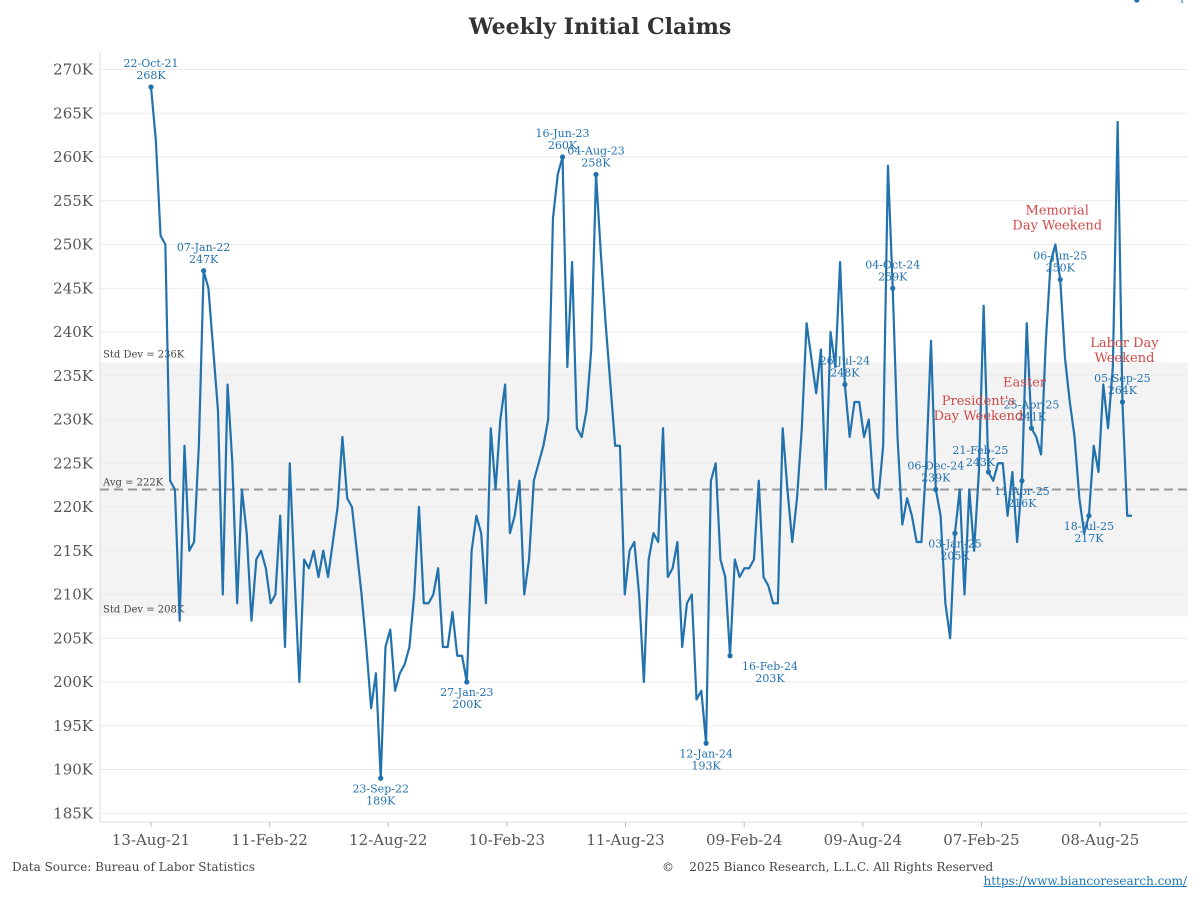 This screenshot has height=900, width=1200. I want to click on annotation-value: 189K, so click(381, 800).